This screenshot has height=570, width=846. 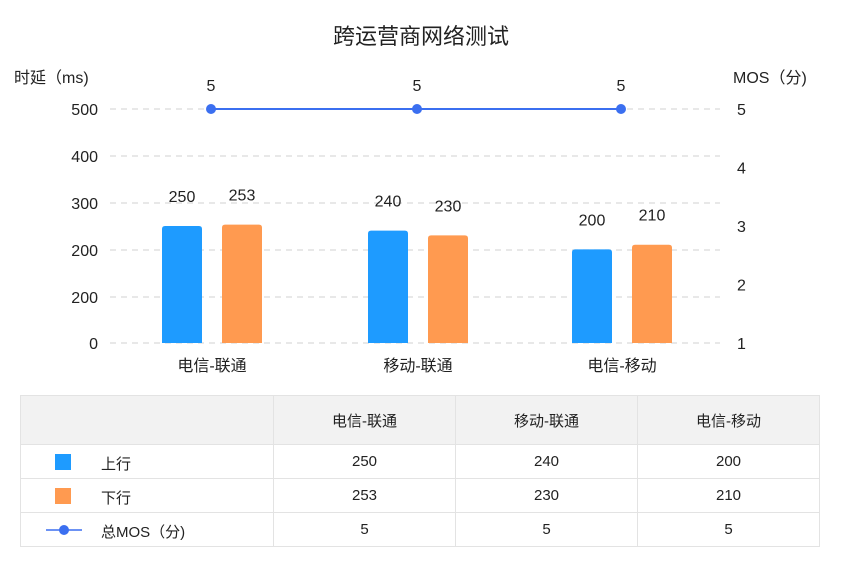 I want to click on table-row-download: 下行 253 230 210, so click(x=420, y=495).